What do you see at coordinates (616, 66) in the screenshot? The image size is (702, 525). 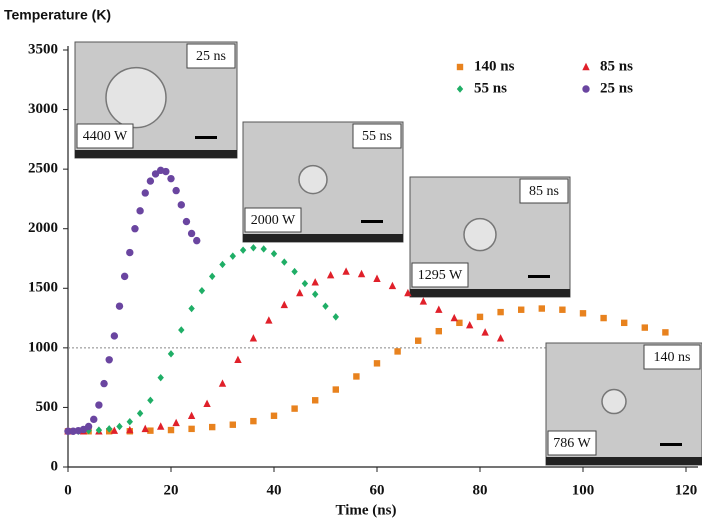 I see `legend-label: 85 ns` at bounding box center [616, 66].